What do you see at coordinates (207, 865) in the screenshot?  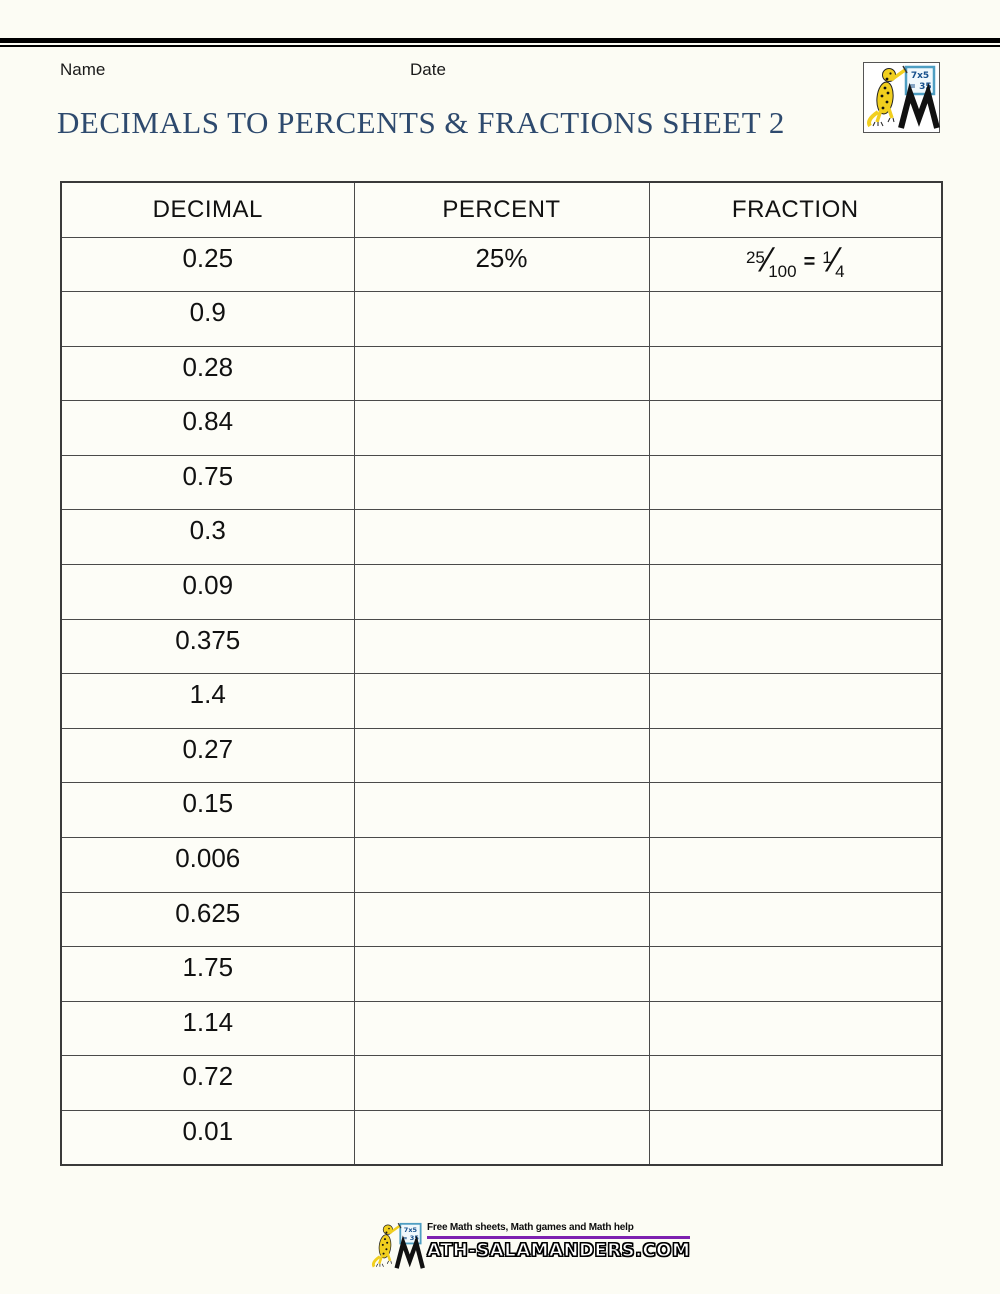 I see `decimal-cell: 0.006` at bounding box center [207, 865].